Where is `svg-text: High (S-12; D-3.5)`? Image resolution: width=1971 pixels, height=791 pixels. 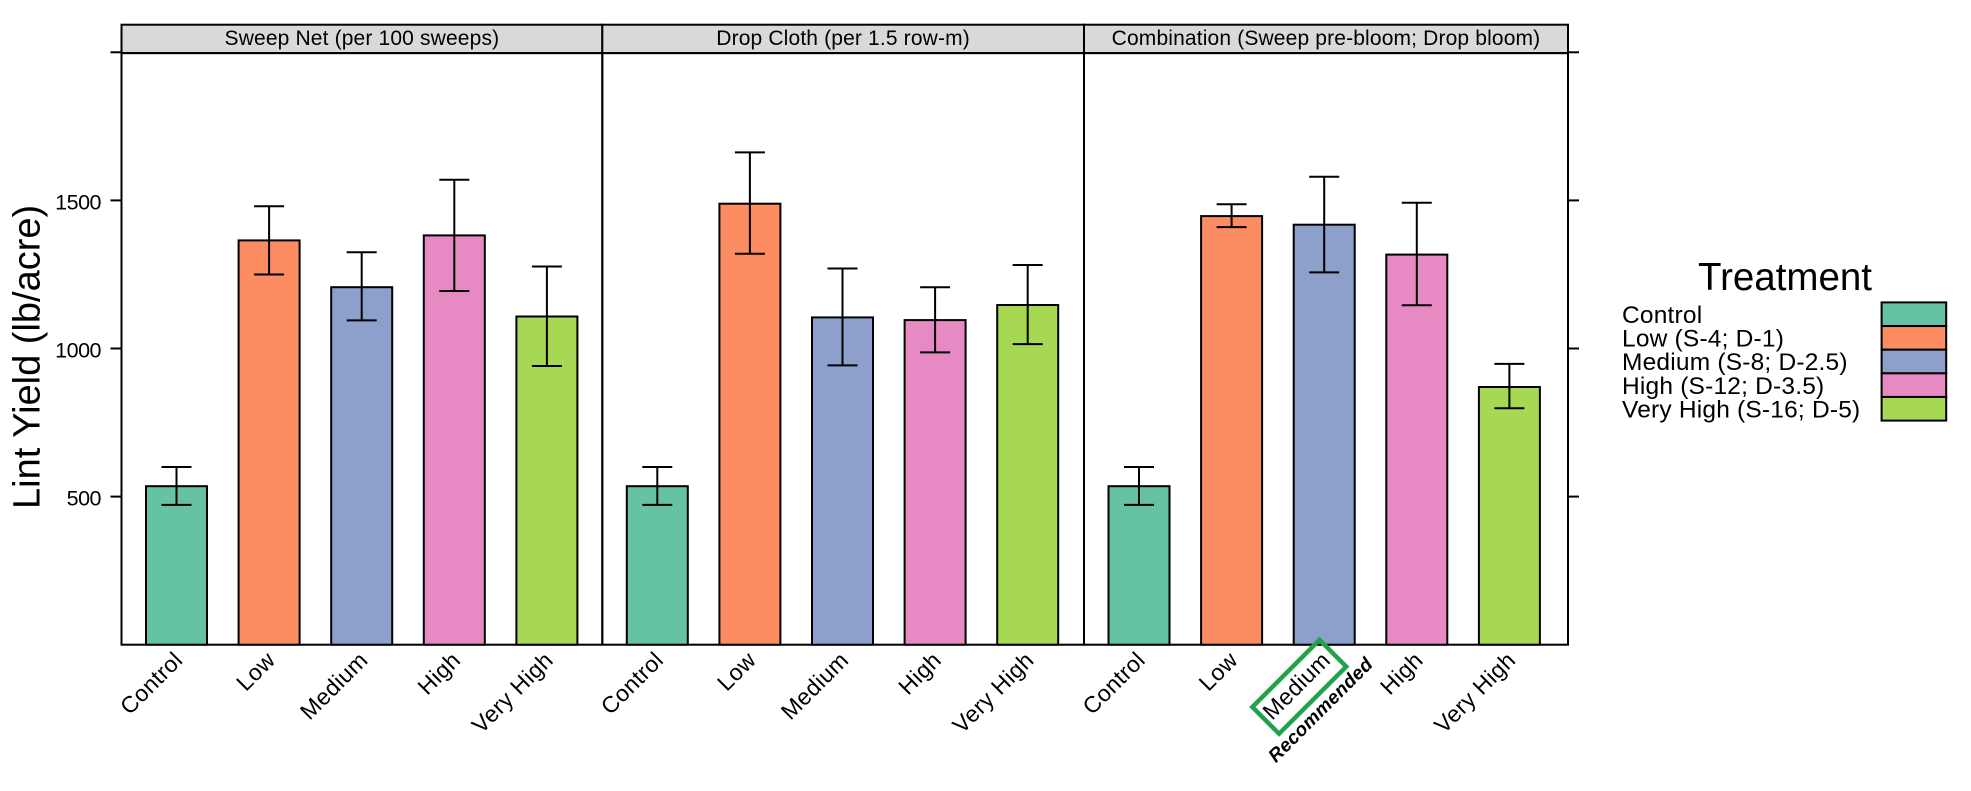 svg-text: High (S-12; D-3.5) is located at coordinates (1723, 386).